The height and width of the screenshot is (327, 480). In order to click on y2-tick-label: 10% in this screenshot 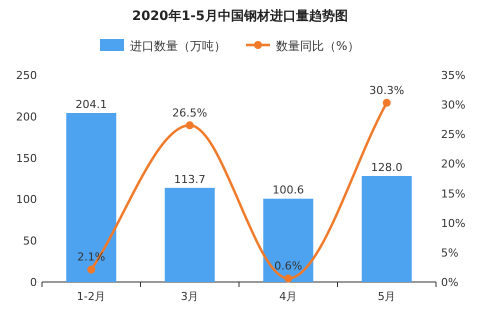, I will do `click(453, 223)`.